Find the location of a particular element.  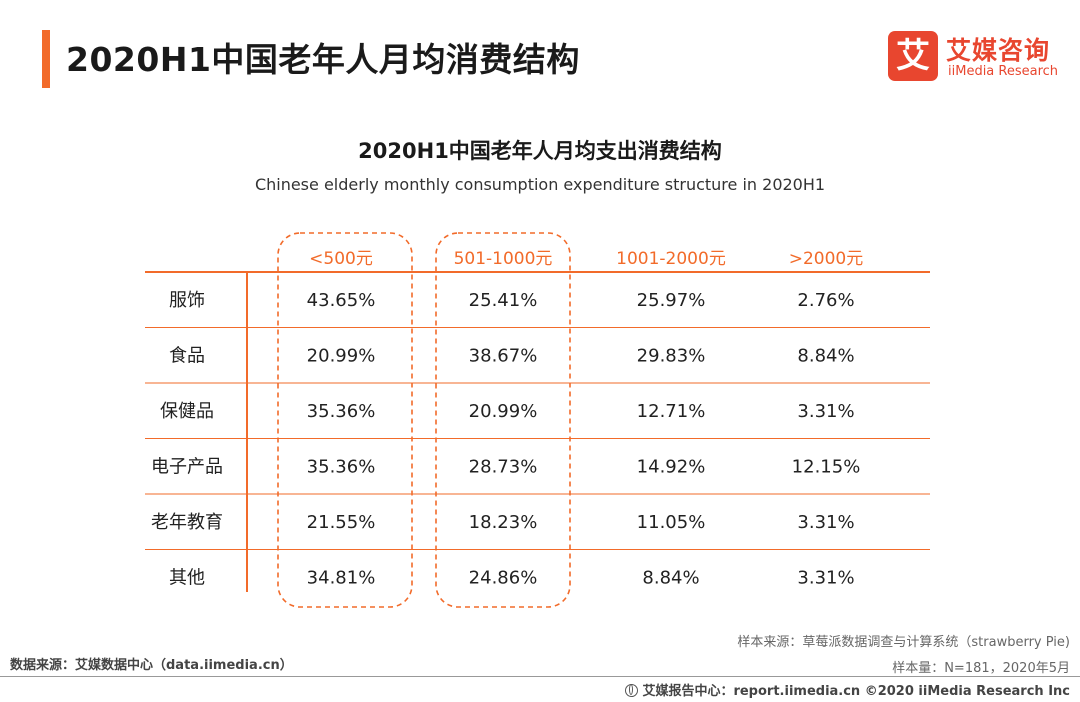

cell-5-1: 24.86% is located at coordinates (503, 577).